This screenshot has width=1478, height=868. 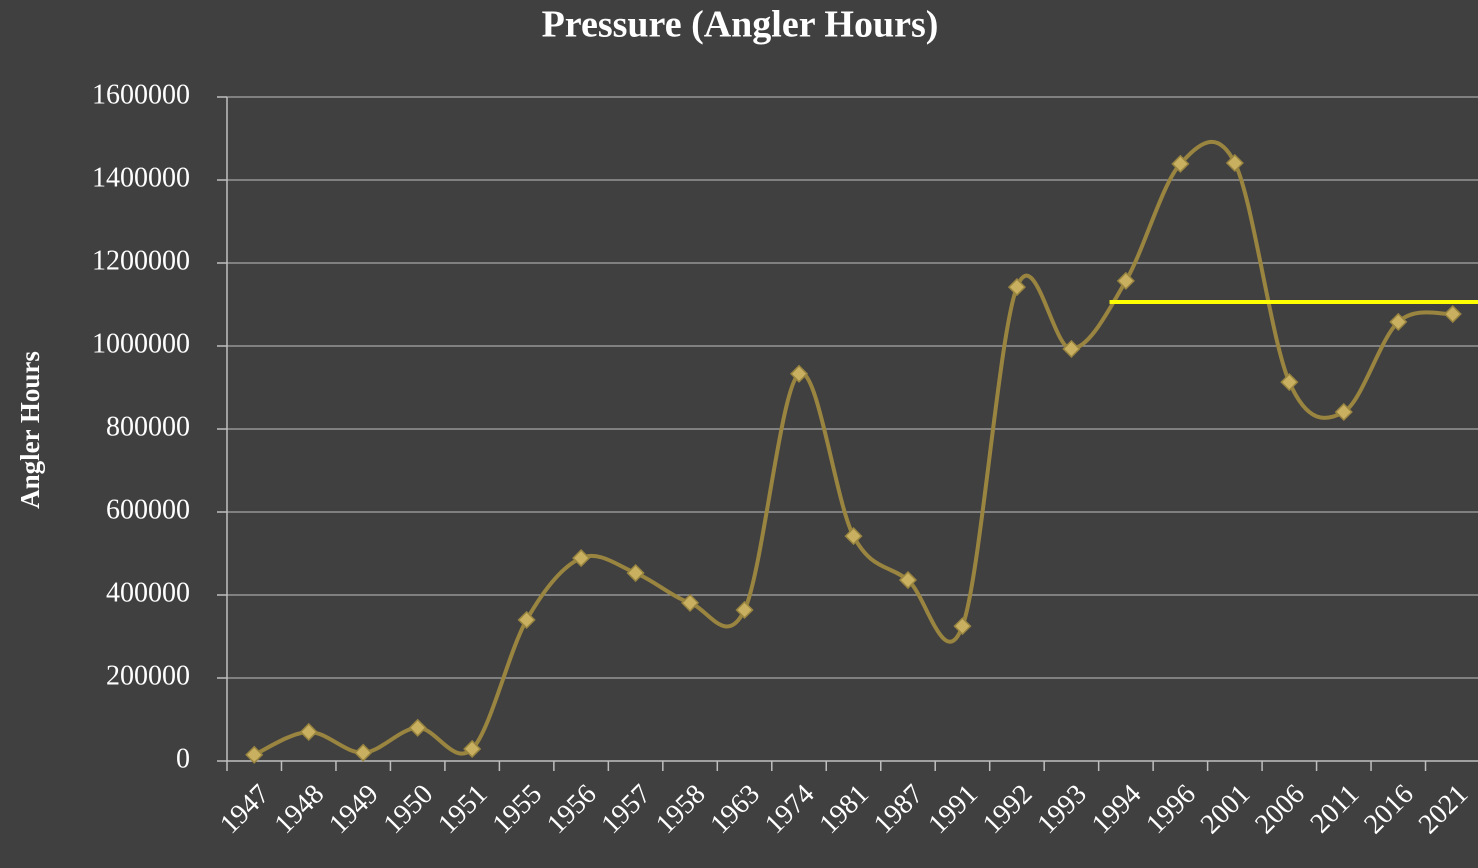 What do you see at coordinates (30, 430) in the screenshot?
I see `y-axis-label: Angler Hours` at bounding box center [30, 430].